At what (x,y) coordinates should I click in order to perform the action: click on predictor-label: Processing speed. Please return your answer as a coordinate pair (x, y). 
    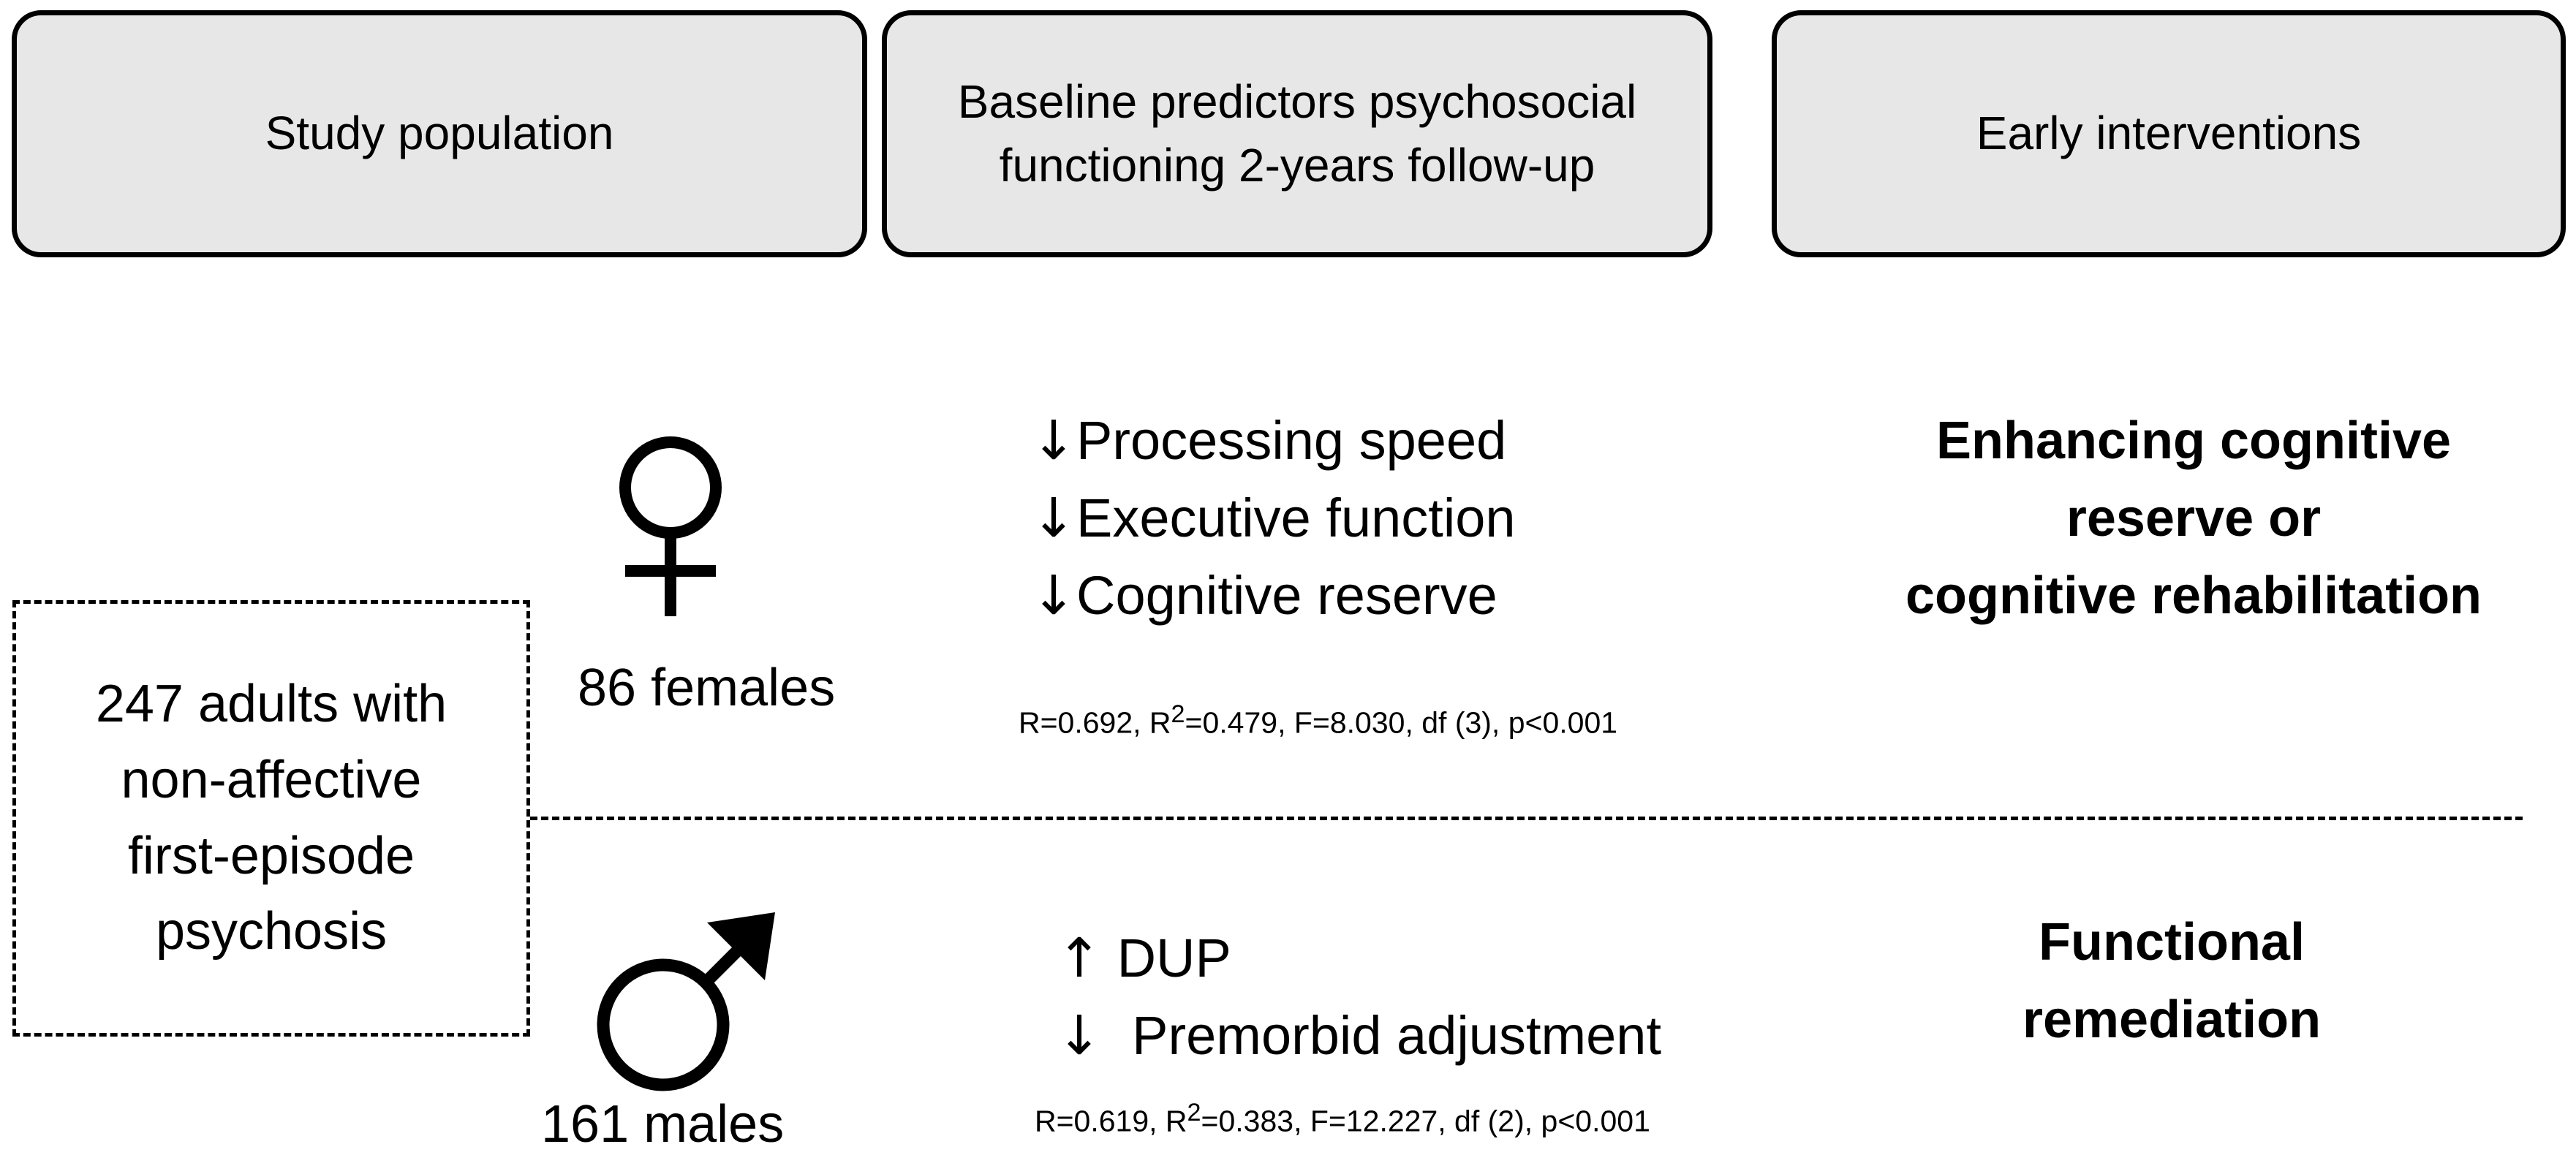
    Looking at the image, I should click on (1291, 440).